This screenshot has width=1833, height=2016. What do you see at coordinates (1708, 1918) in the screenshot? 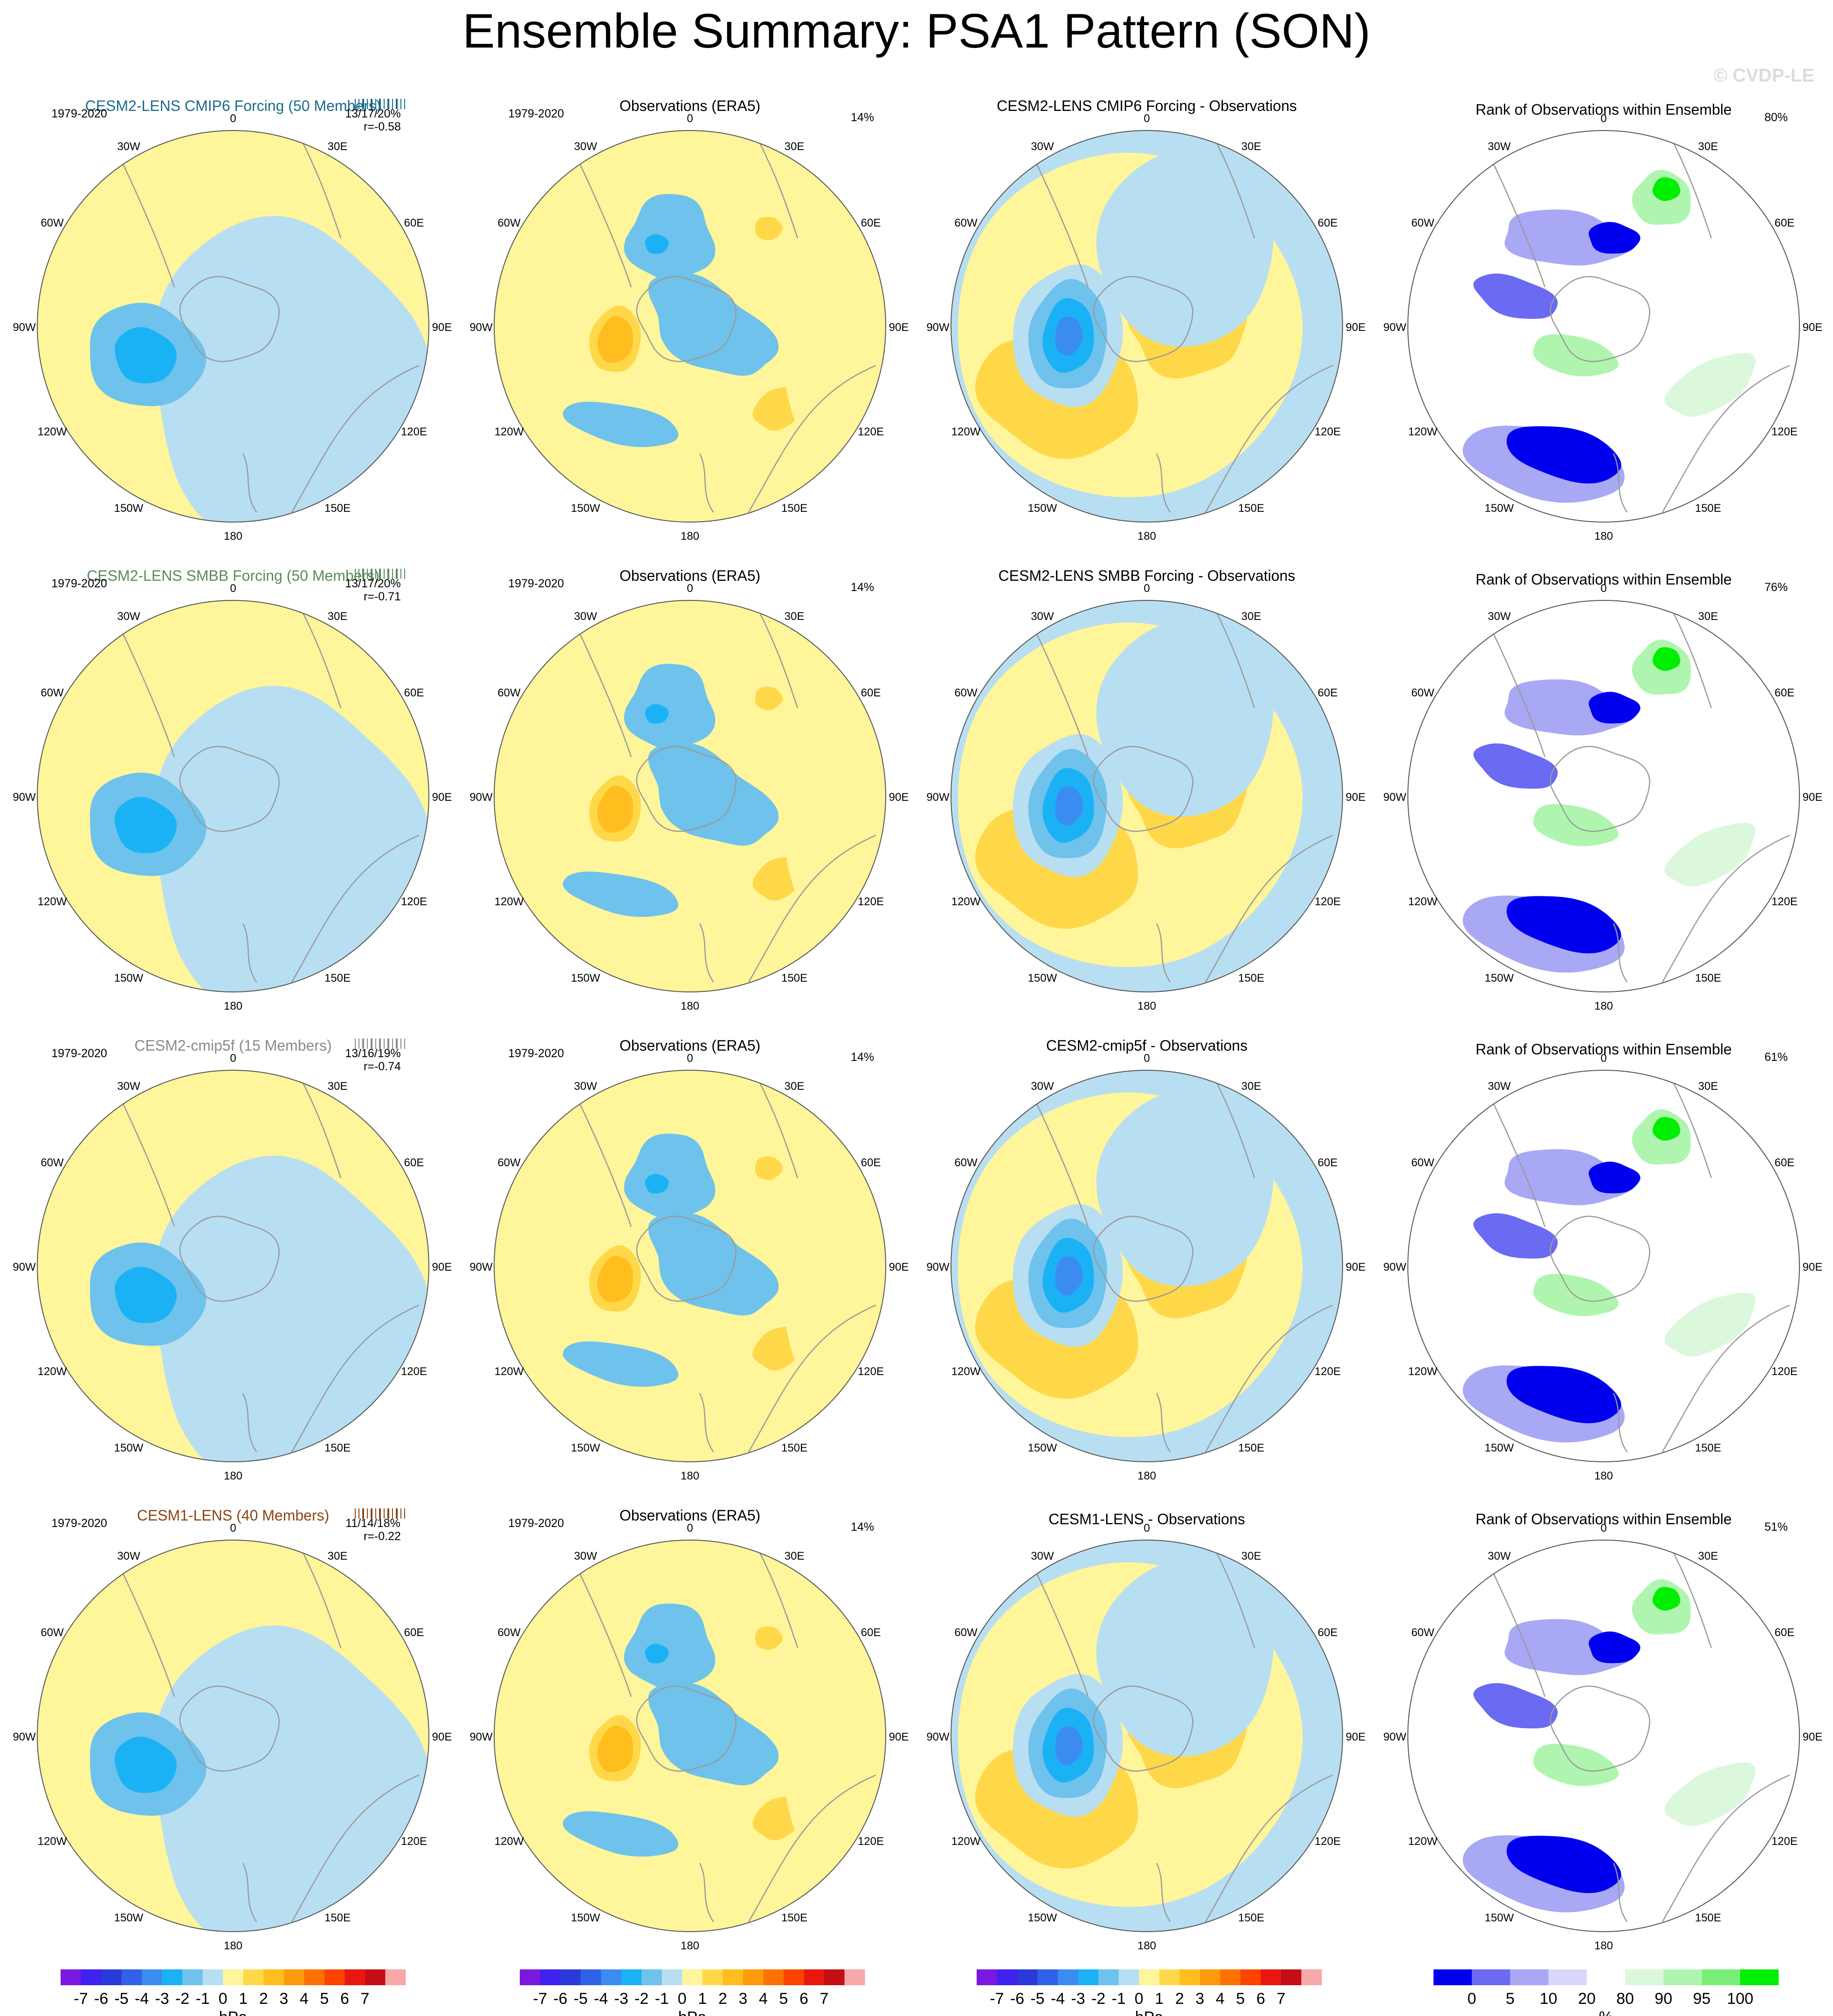
I see `longitude-label: 150E` at bounding box center [1708, 1918].